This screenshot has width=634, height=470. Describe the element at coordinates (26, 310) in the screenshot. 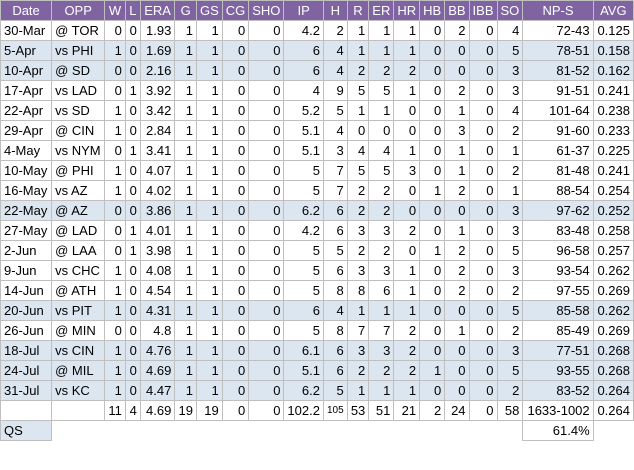

I see `cell-date: 20-Jun` at that location.